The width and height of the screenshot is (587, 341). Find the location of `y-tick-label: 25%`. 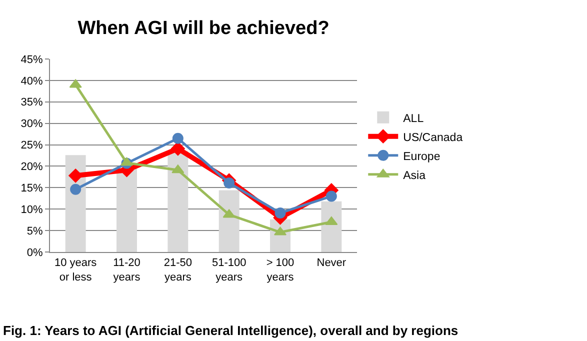

y-tick-label: 25% is located at coordinates (32, 146).